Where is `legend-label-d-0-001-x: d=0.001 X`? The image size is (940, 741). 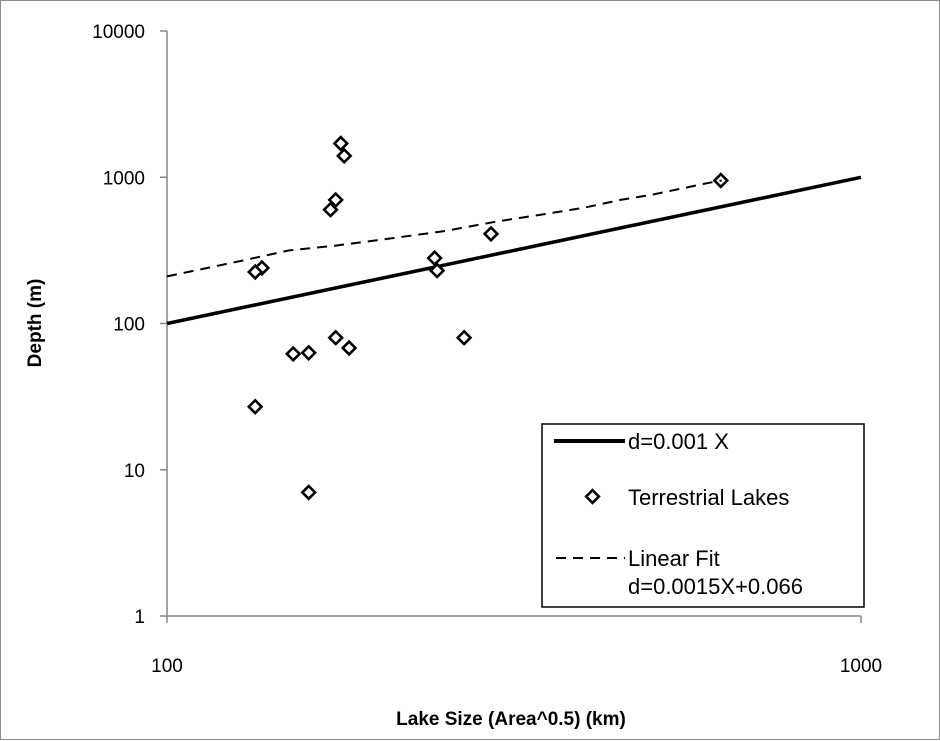 legend-label-d-0-001-x: d=0.001 X is located at coordinates (678, 441).